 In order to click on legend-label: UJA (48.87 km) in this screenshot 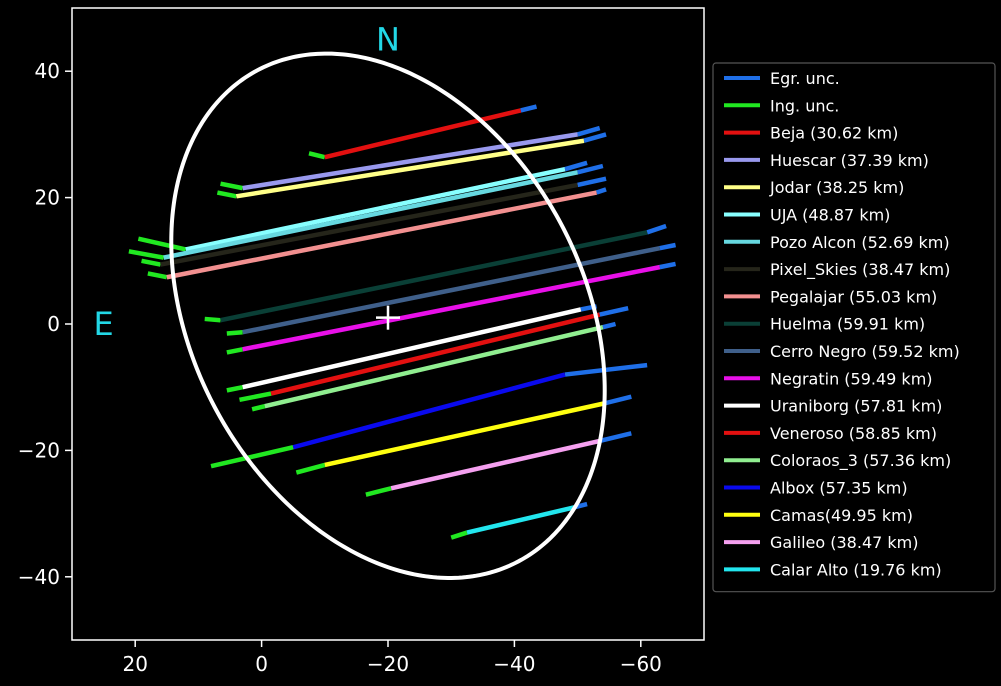, I will do `click(830, 215)`.